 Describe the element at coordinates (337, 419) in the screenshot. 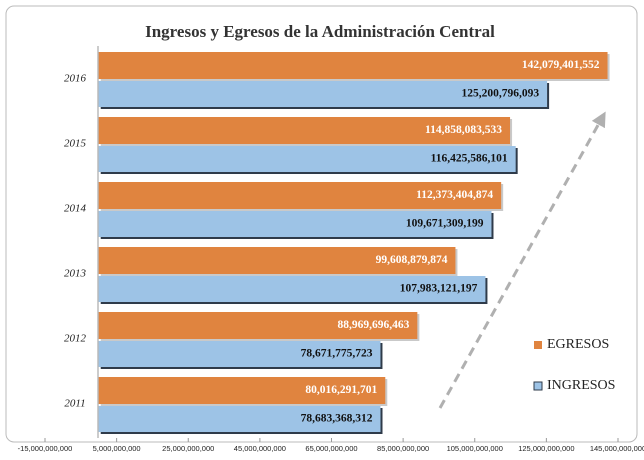

I see `value-label: 78,683,368,312` at that location.